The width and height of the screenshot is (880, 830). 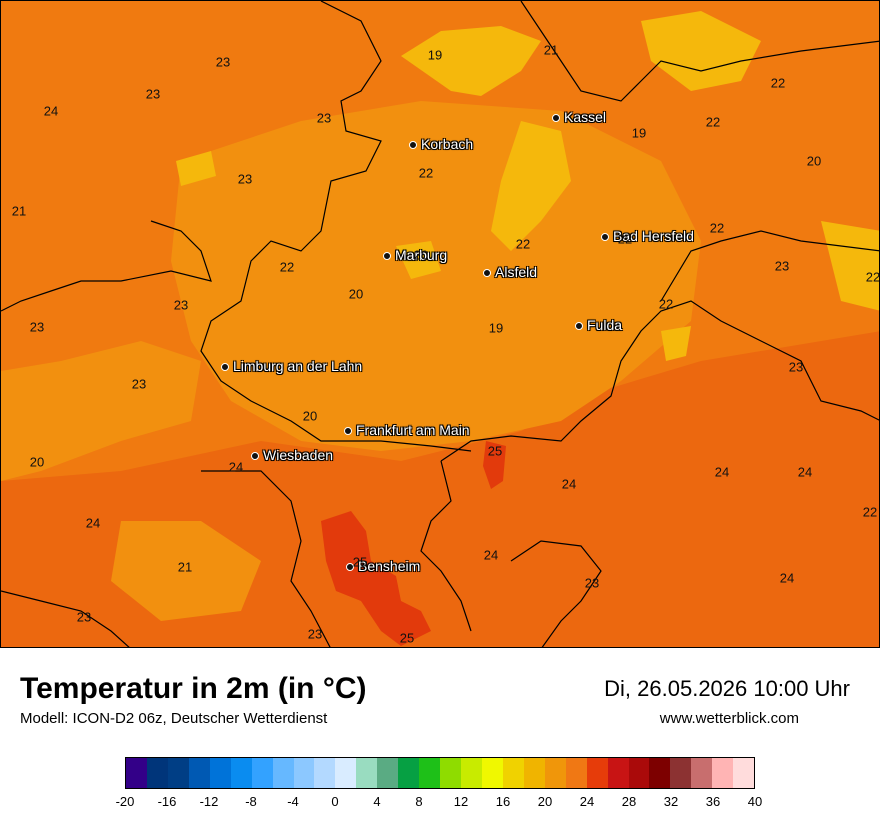 I want to click on legend-tick-label: -12, so click(x=209, y=801).